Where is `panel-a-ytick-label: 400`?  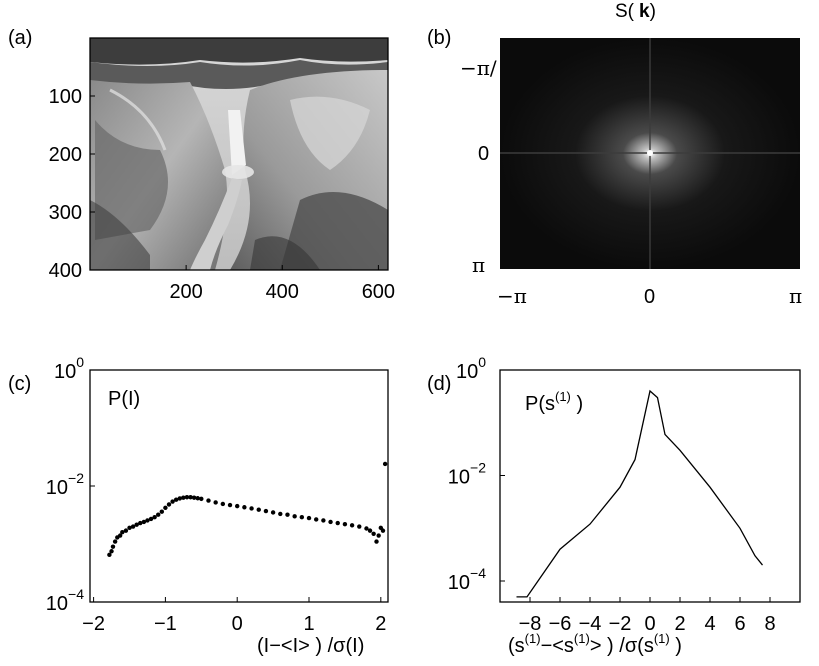 panel-a-ytick-label: 400 is located at coordinates (65, 271).